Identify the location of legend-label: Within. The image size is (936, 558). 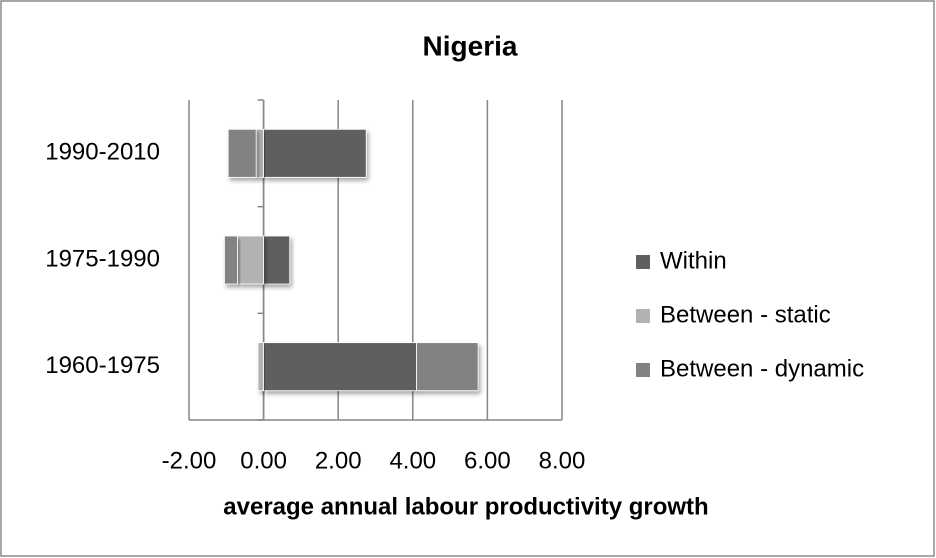
(693, 260).